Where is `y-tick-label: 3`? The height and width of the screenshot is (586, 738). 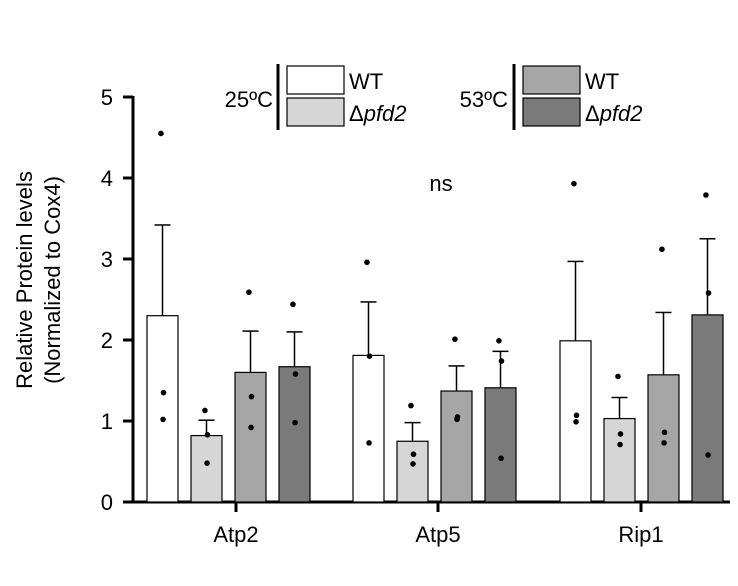 y-tick-label: 3 is located at coordinates (107, 259).